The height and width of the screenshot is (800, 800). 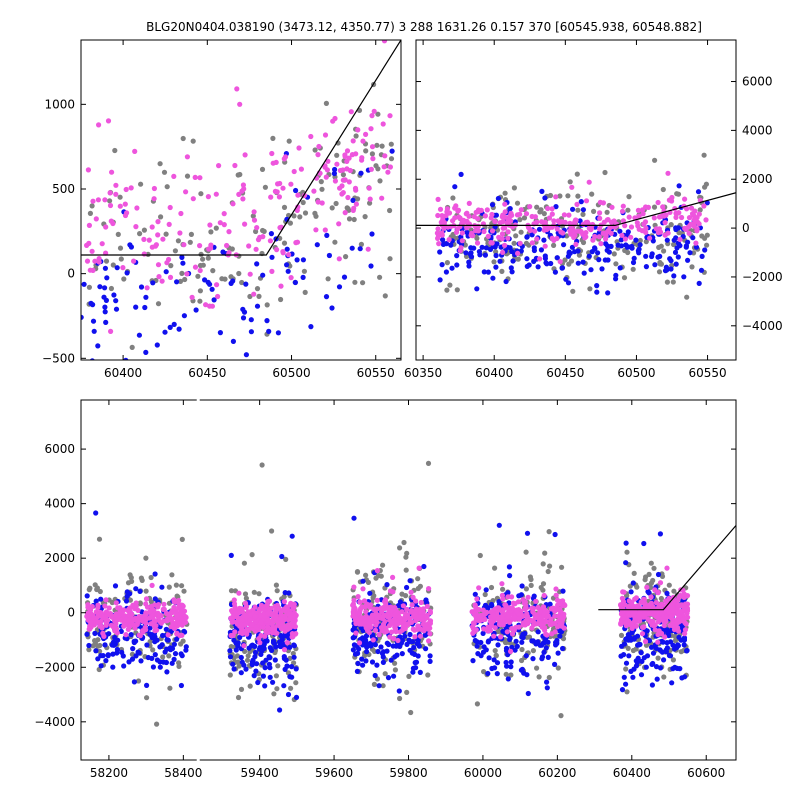 I want to click on fit-line, so click(x=667, y=568).